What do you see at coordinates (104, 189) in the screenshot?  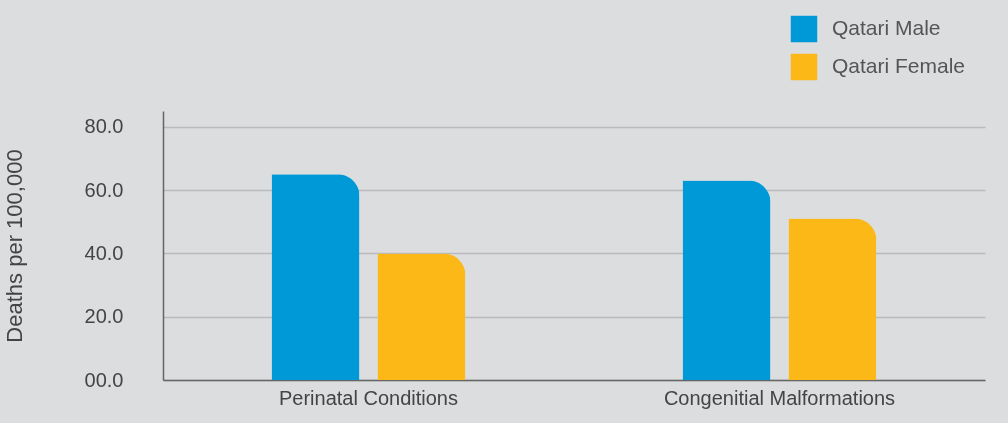 I see `y-tick-label: 60.0` at bounding box center [104, 189].